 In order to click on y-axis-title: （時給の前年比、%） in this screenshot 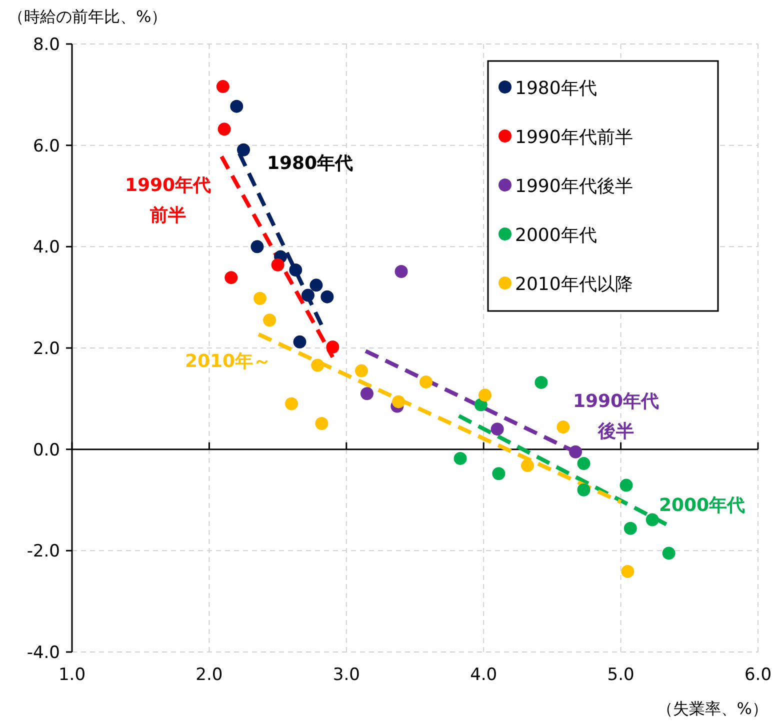, I will do `click(88, 16)`.